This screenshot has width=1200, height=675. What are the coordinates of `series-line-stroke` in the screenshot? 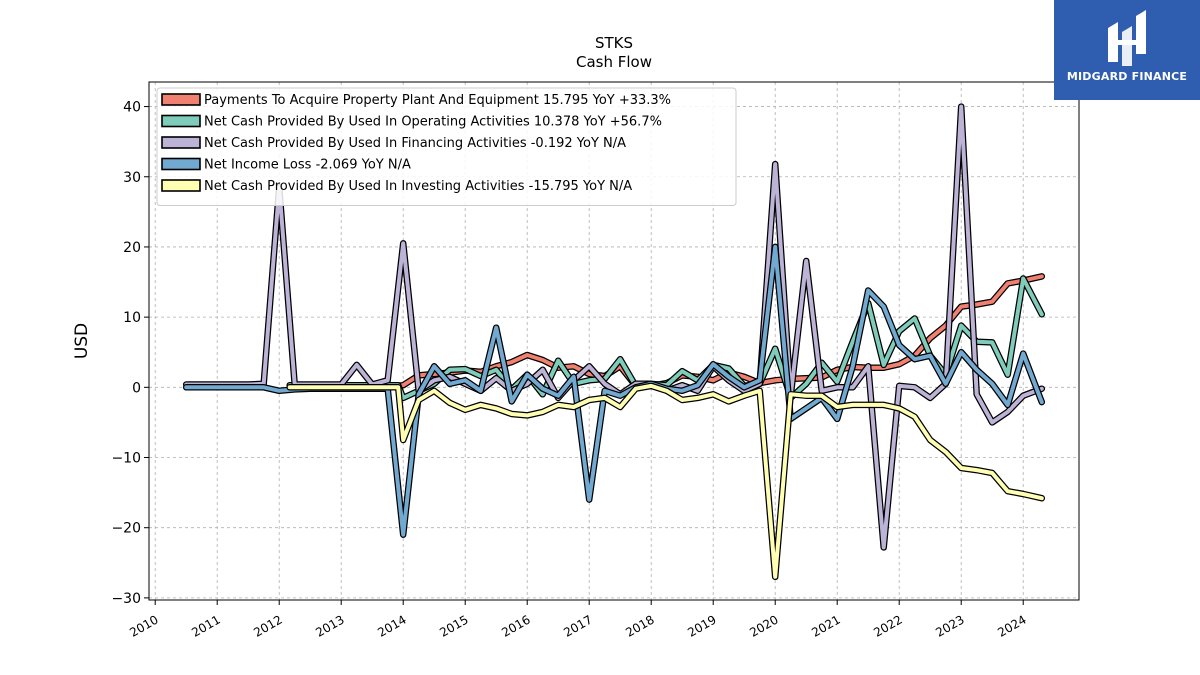 It's located at (665, 331).